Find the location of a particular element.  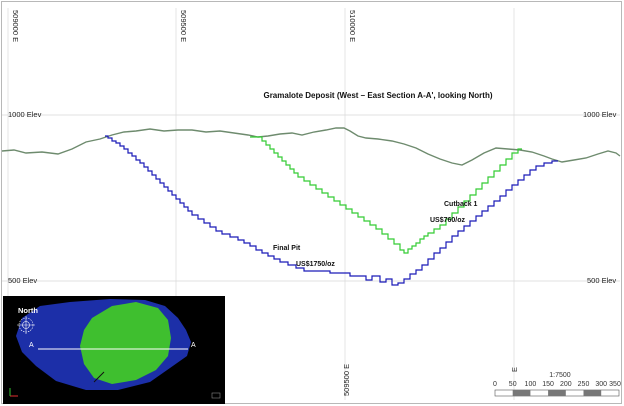

scale-tick-label: 350 is located at coordinates (615, 384).